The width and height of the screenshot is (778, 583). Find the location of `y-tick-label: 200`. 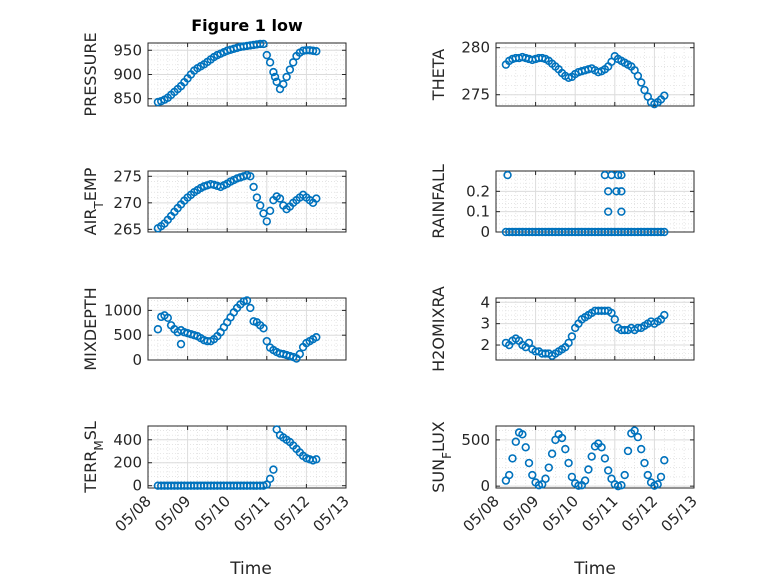

y-tick-label: 200 is located at coordinates (127, 463).